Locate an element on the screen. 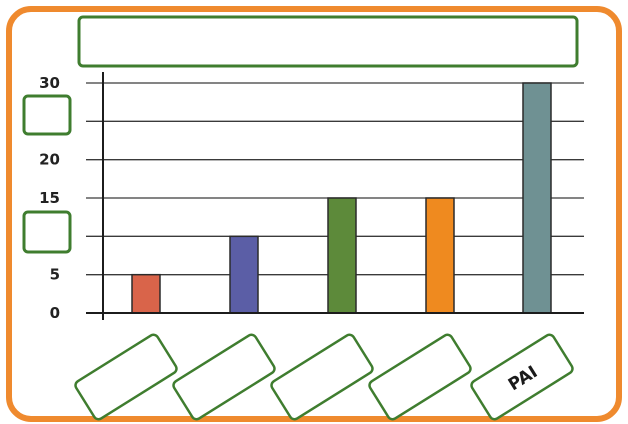 The width and height of the screenshot is (628, 424). y-tick-label: 20 is located at coordinates (49, 160).